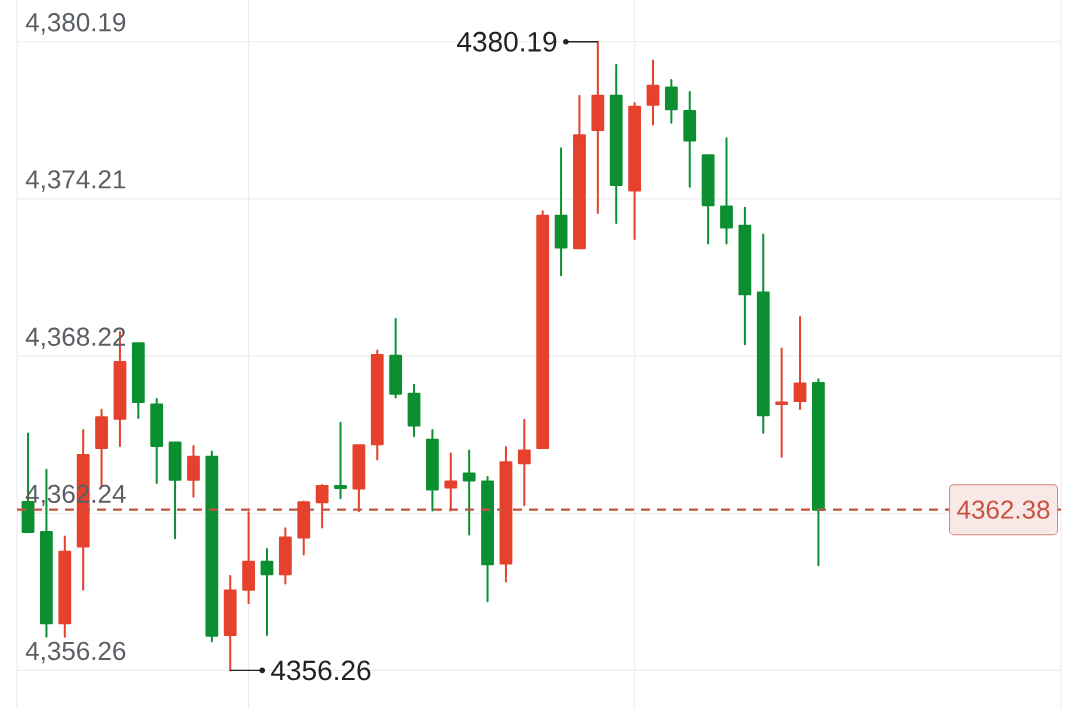  I want to click on y-tick-label: 4,374.21, so click(75, 181).